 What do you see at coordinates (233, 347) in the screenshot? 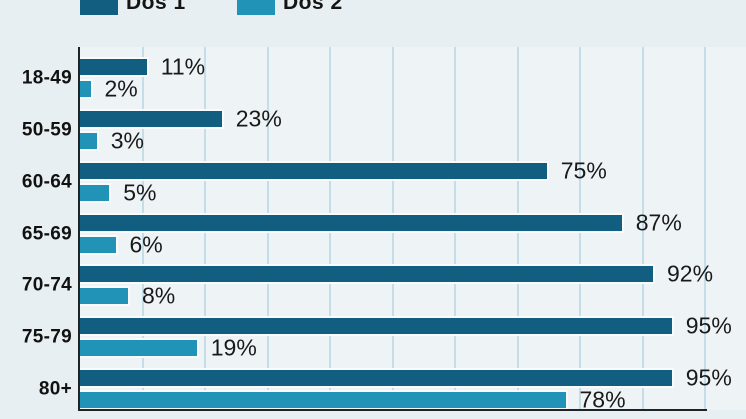
I see `value-label: 19%` at bounding box center [233, 347].